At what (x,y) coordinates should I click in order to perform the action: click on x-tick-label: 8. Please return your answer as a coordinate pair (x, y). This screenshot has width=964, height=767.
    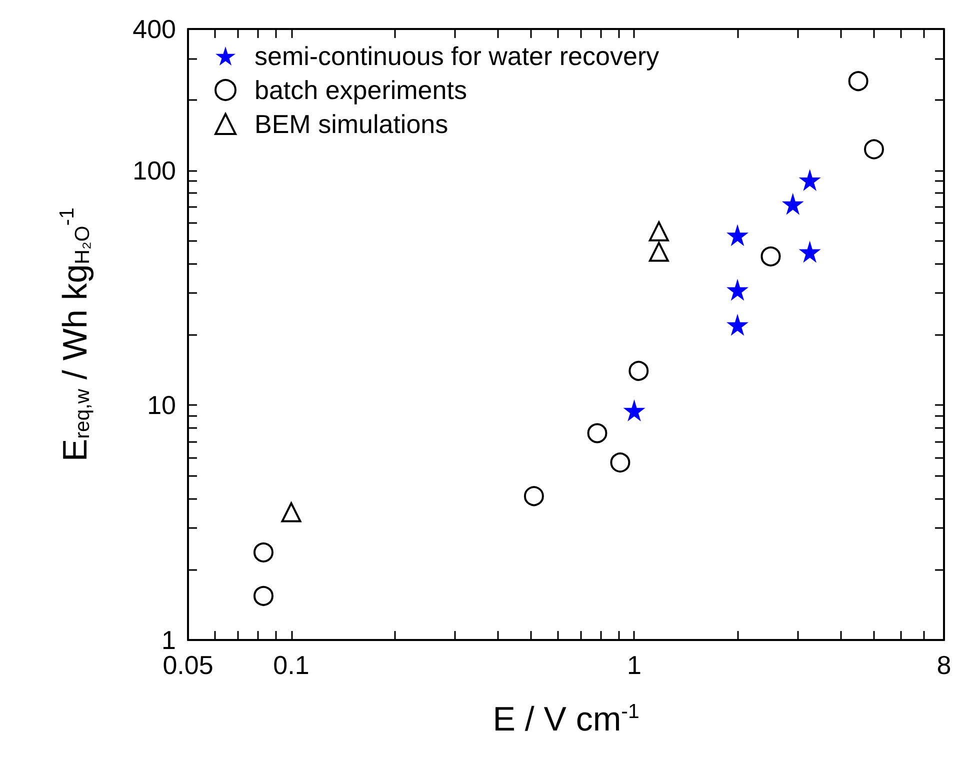
    Looking at the image, I should click on (944, 665).